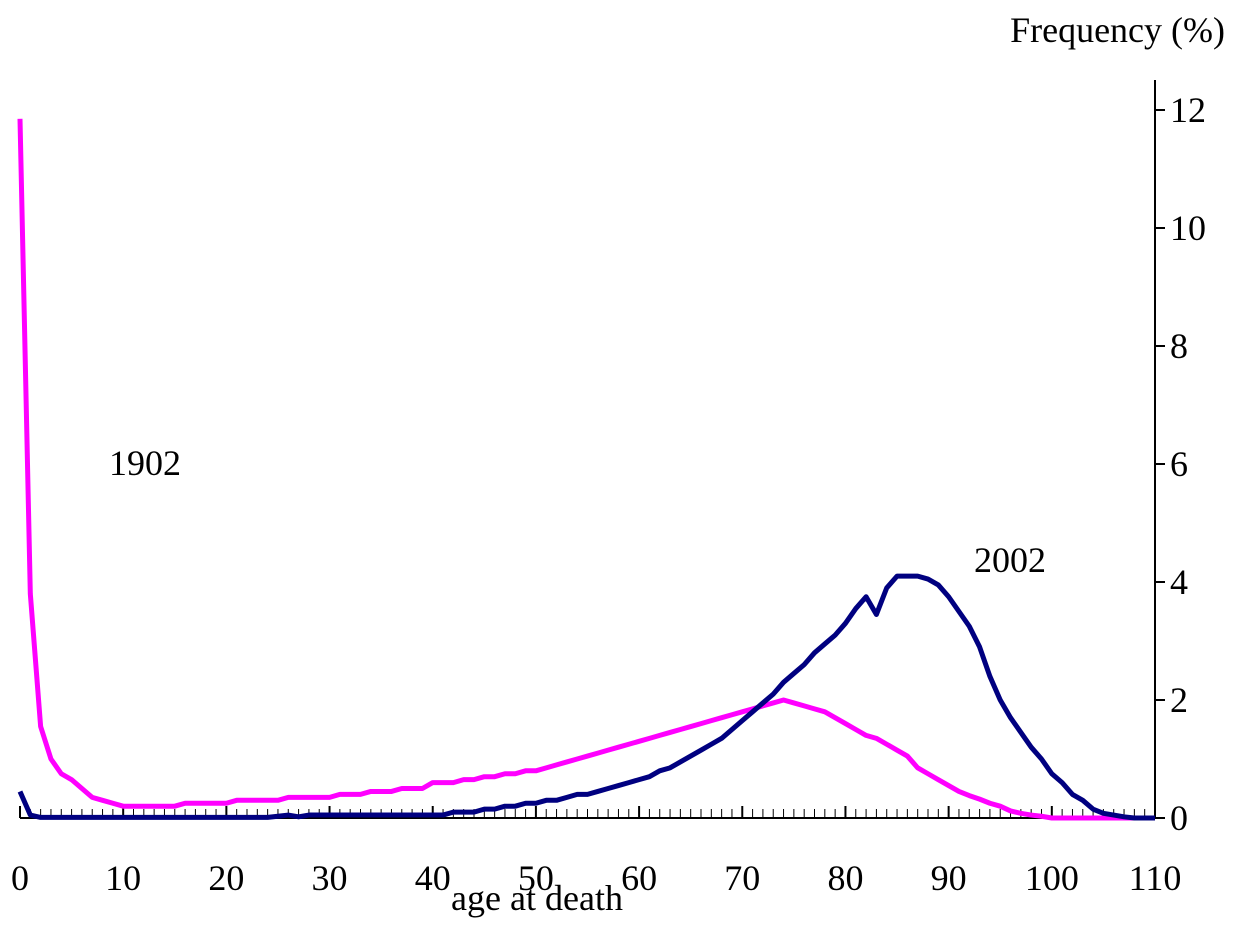 The width and height of the screenshot is (1237, 935). Describe the element at coordinates (1188, 110) in the screenshot. I see `y-tick-label: 12` at that location.